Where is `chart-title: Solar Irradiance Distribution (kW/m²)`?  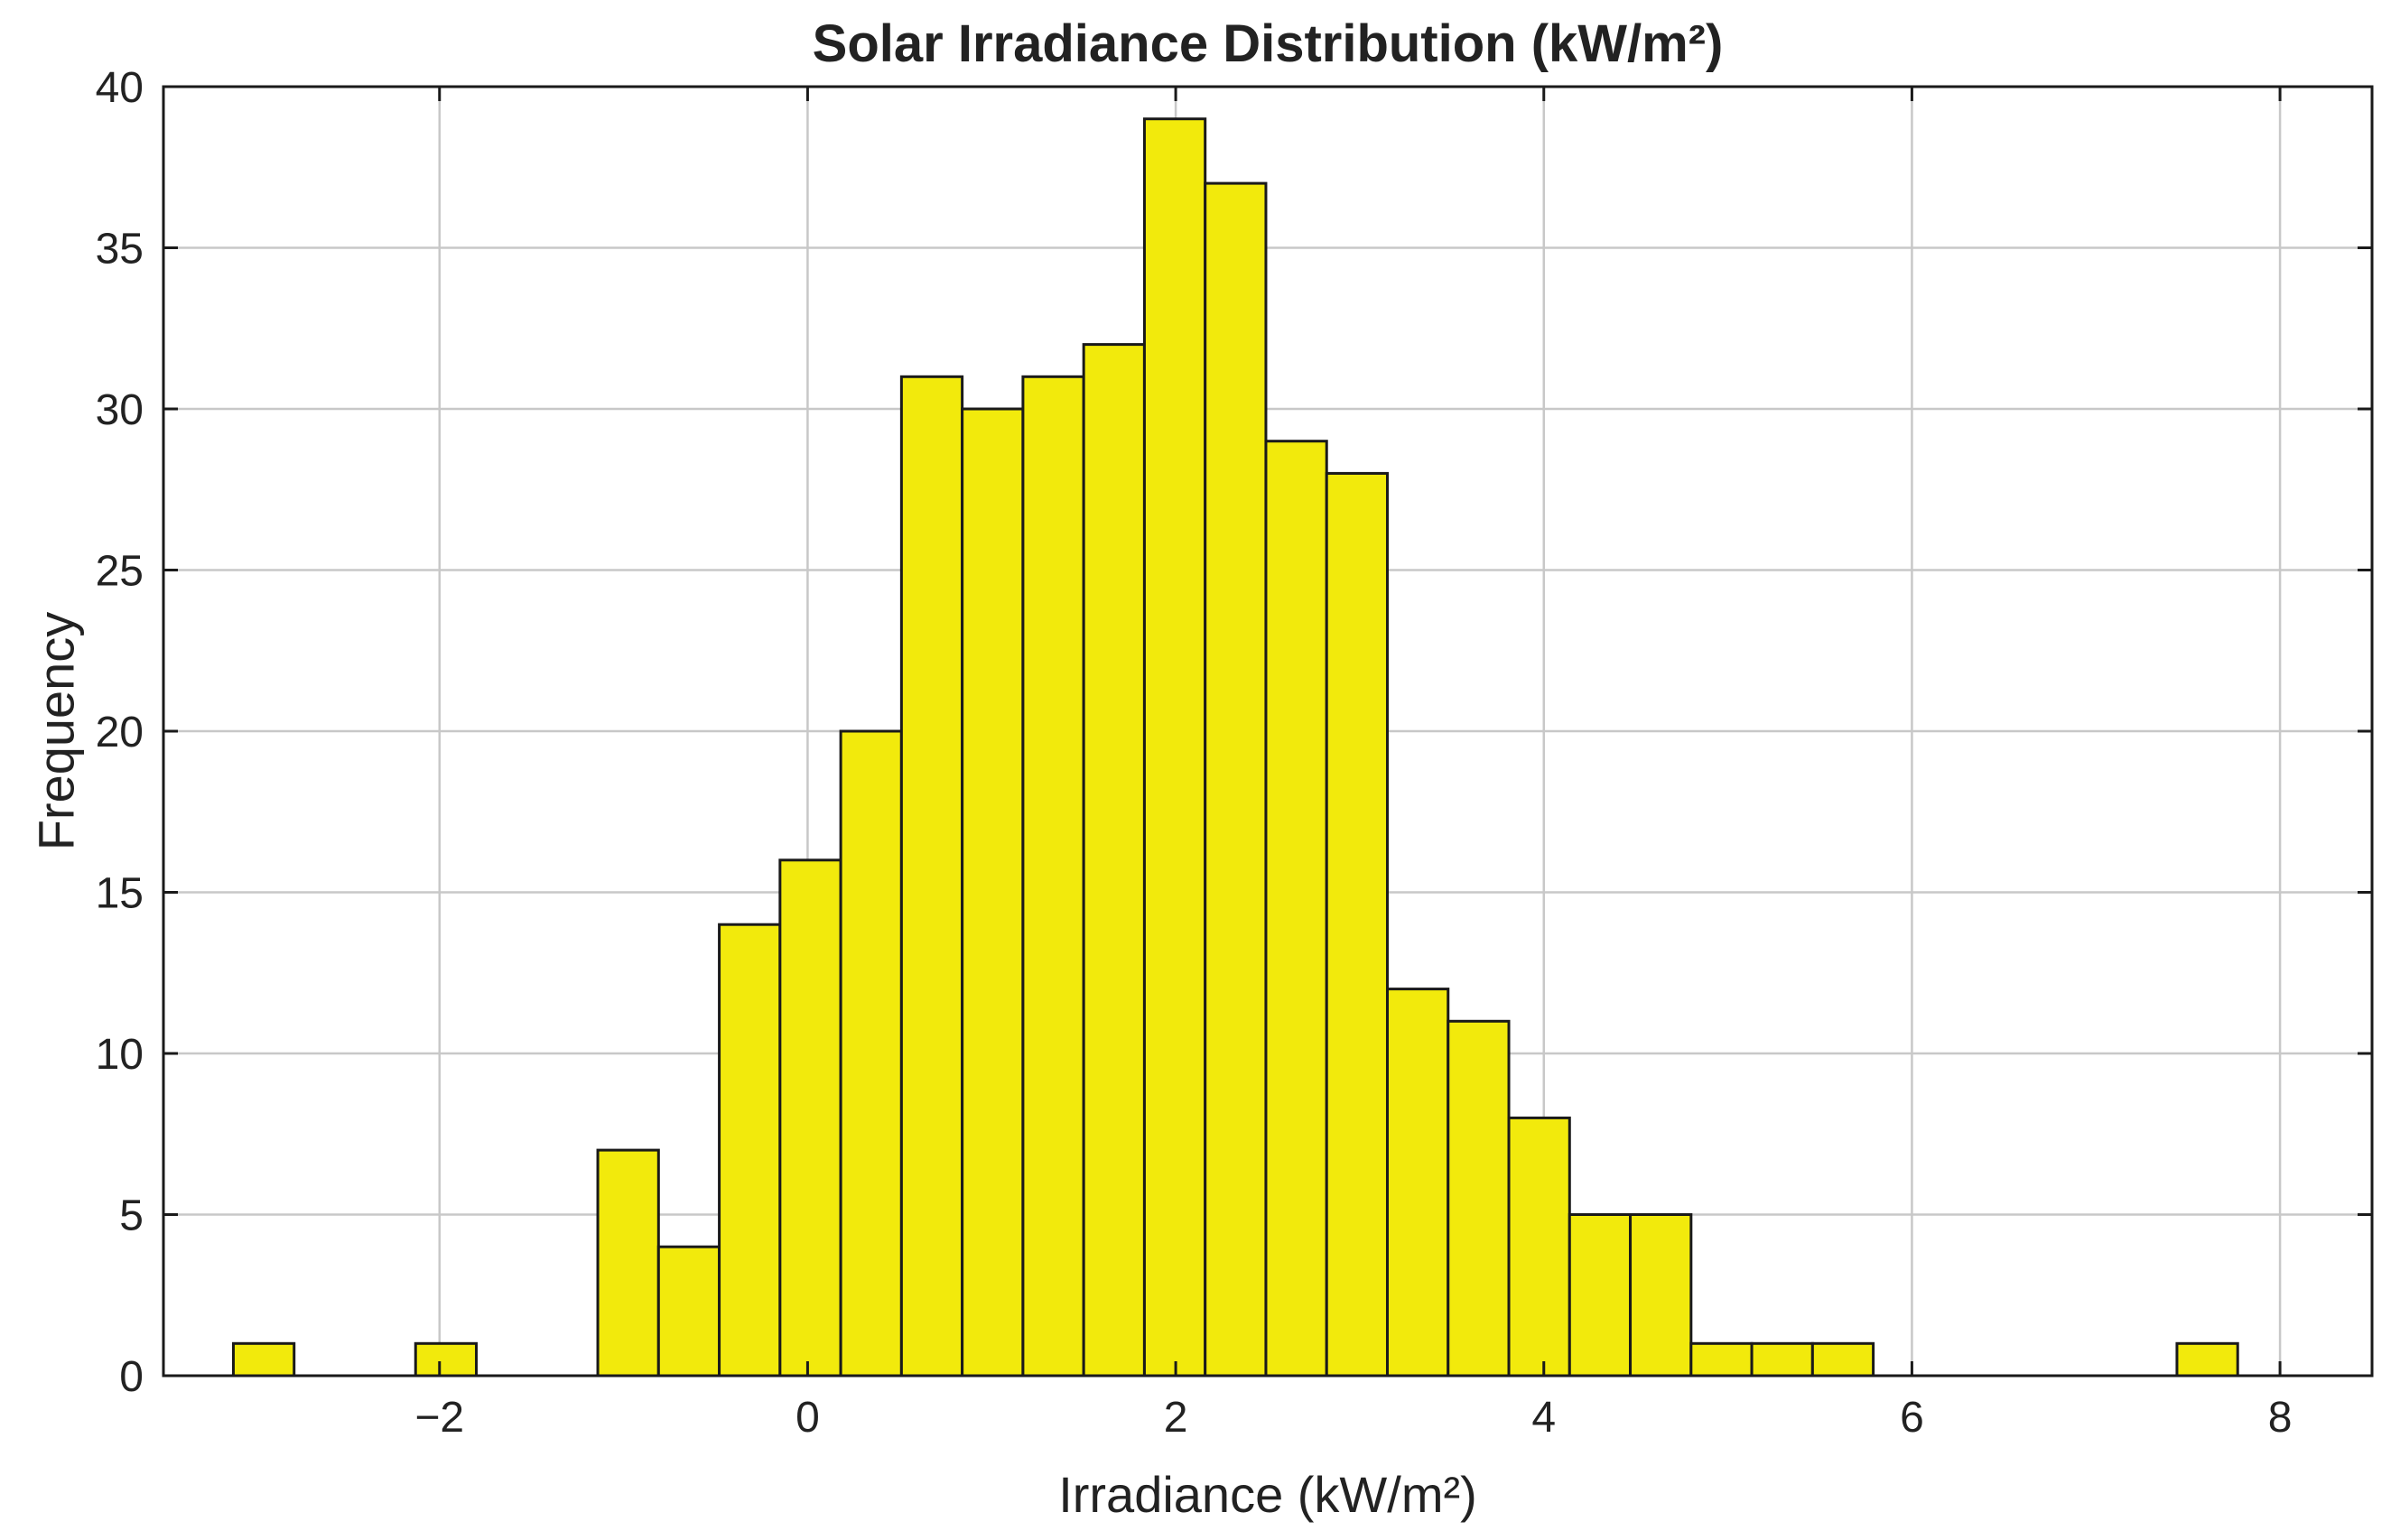 chart-title: Solar Irradiance Distribution (kW/m²) is located at coordinates (1268, 43).